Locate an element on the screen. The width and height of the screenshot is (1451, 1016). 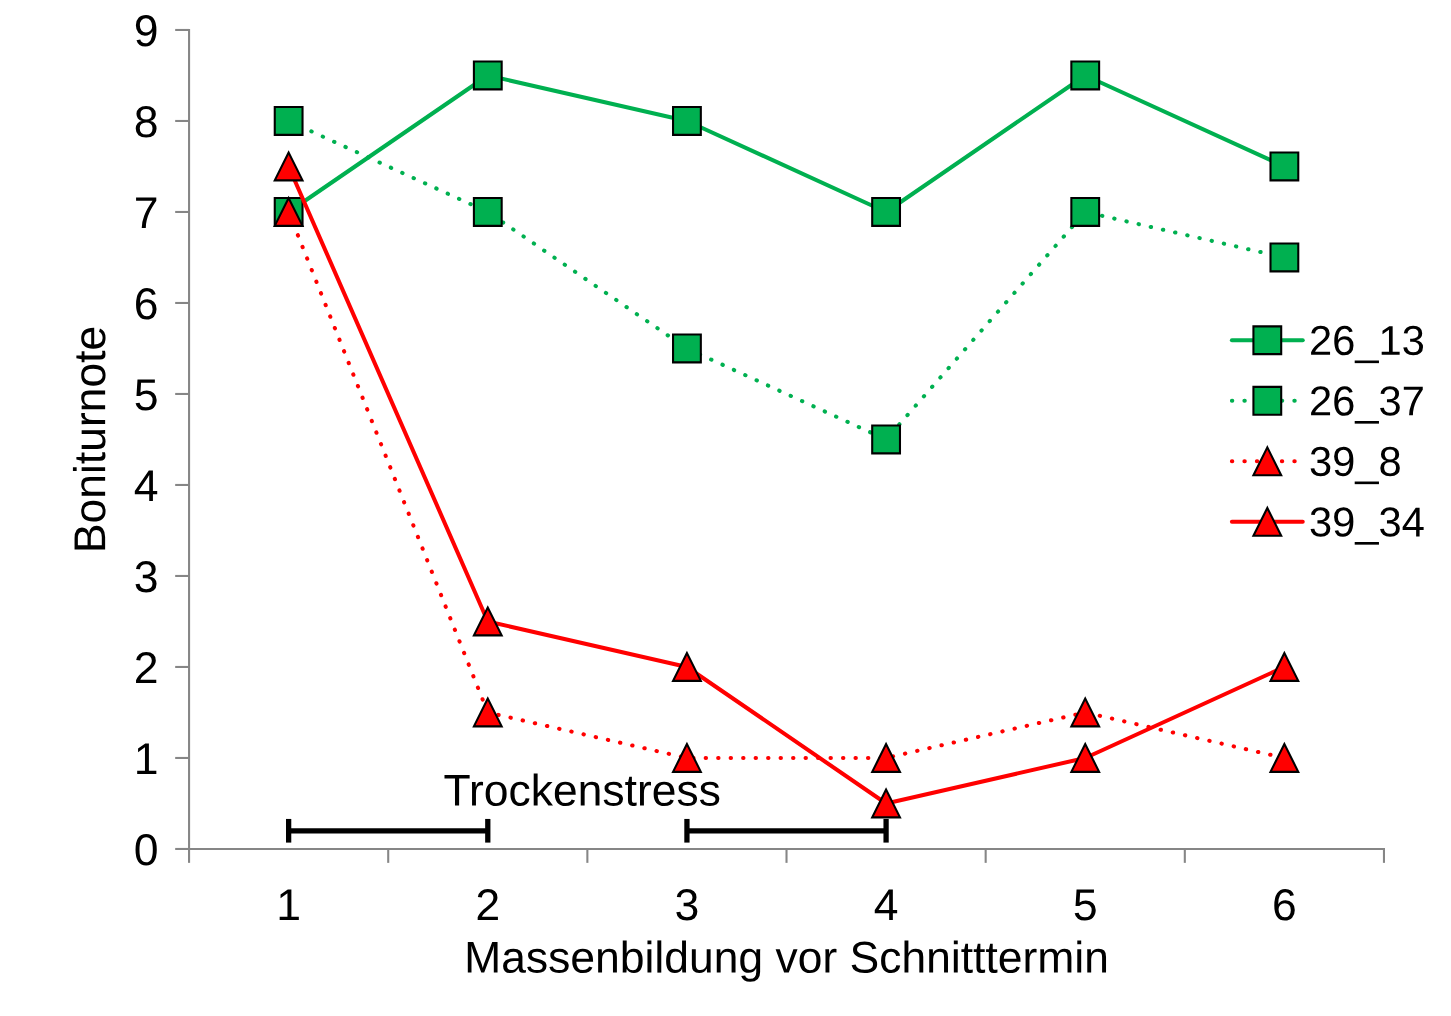
x-tick-label: 4 is located at coordinates (886, 905).